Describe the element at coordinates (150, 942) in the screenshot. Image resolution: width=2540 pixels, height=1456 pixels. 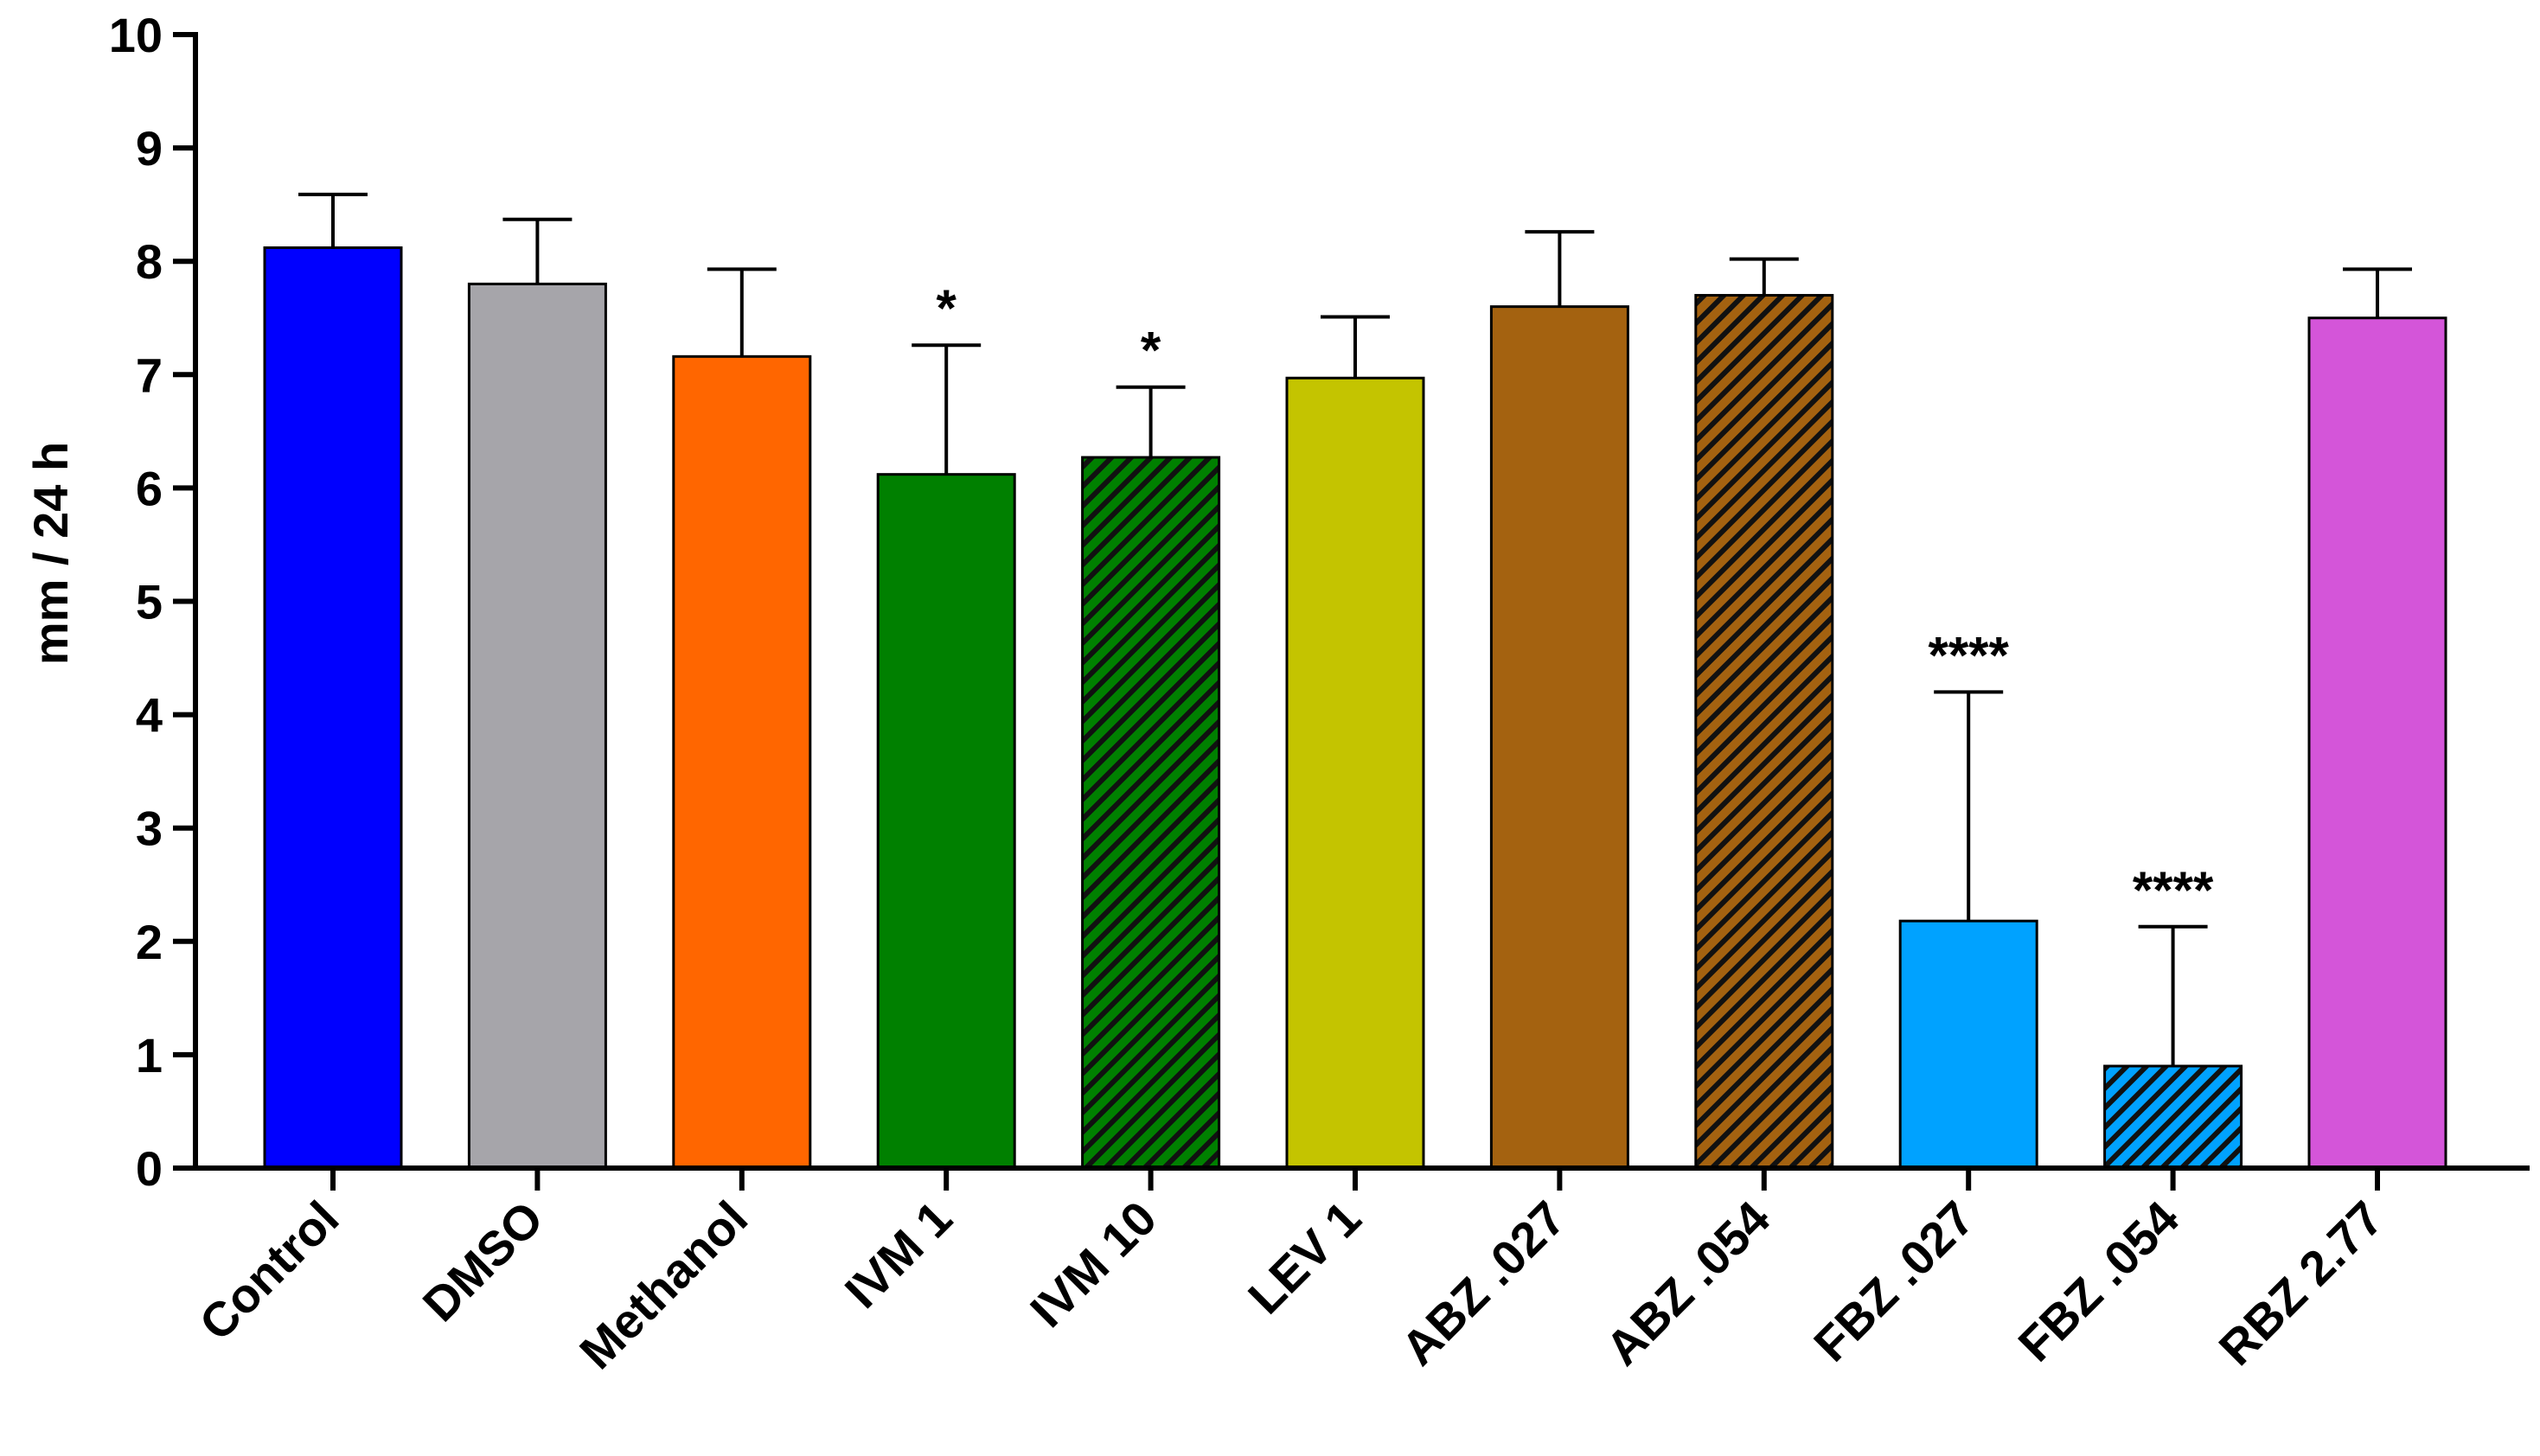
I see `y-tick-label: 2` at that location.